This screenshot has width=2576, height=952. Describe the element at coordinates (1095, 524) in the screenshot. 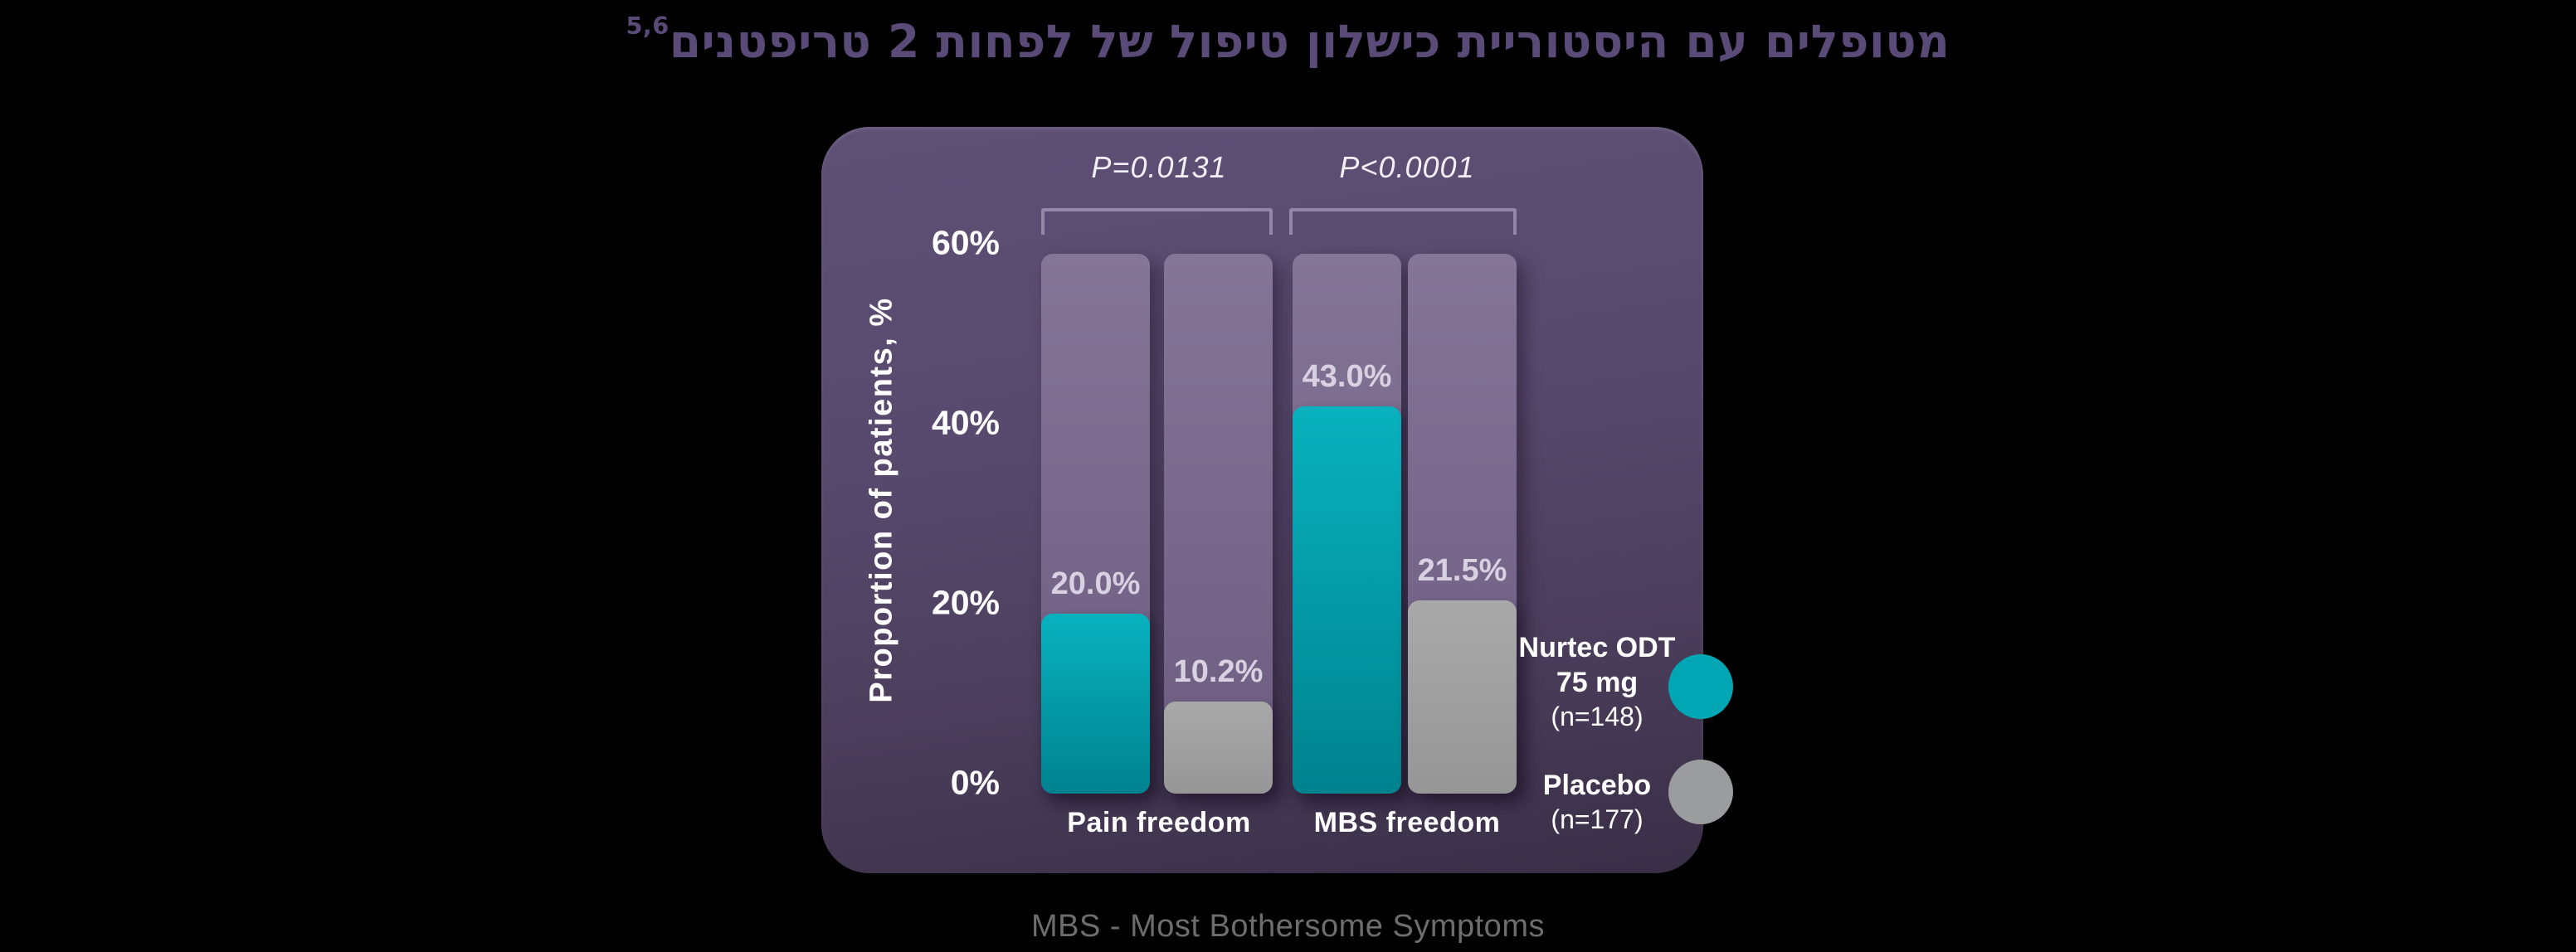

I see `bar-pain-freedom-nurtec: 20.0%` at that location.